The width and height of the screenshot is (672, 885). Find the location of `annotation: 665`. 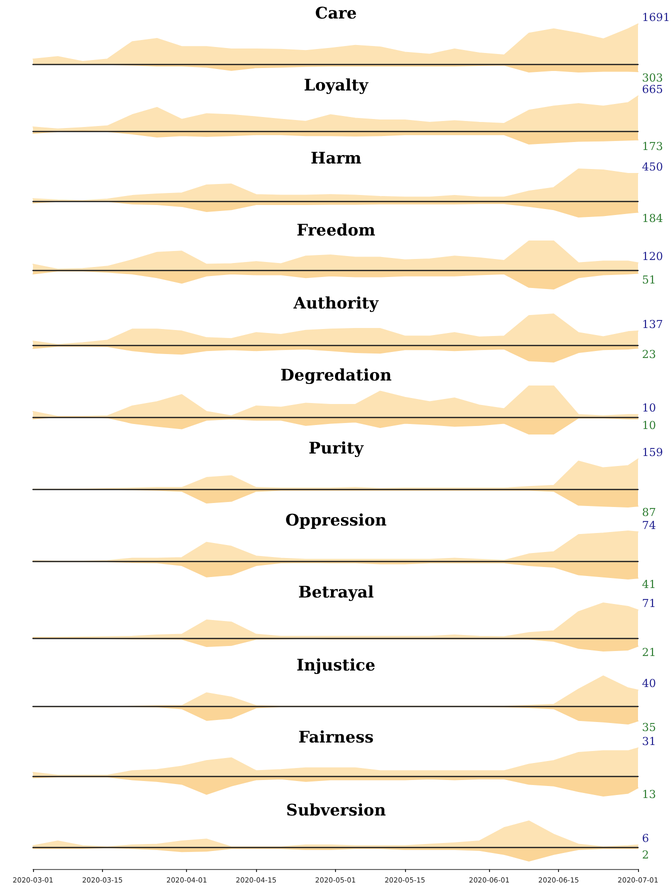

annotation: 665 is located at coordinates (652, 89).